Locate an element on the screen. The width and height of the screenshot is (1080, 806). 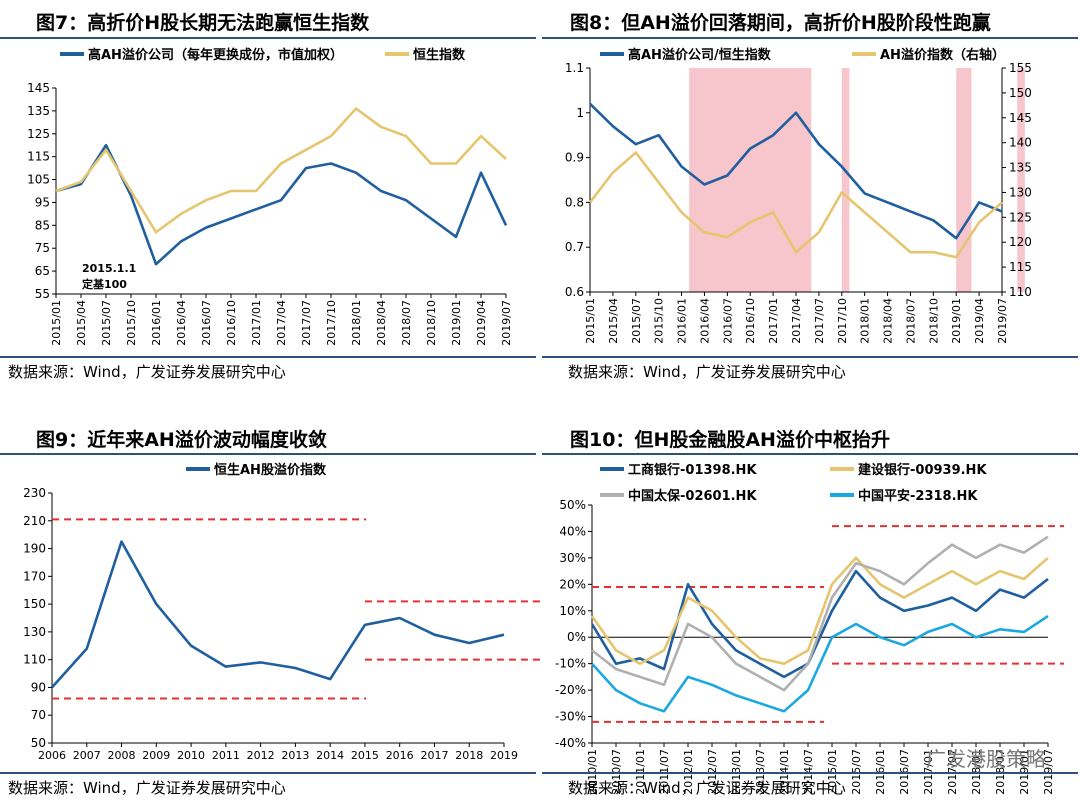
x-tick-label: 2011/01 is located at coordinates (640, 772).